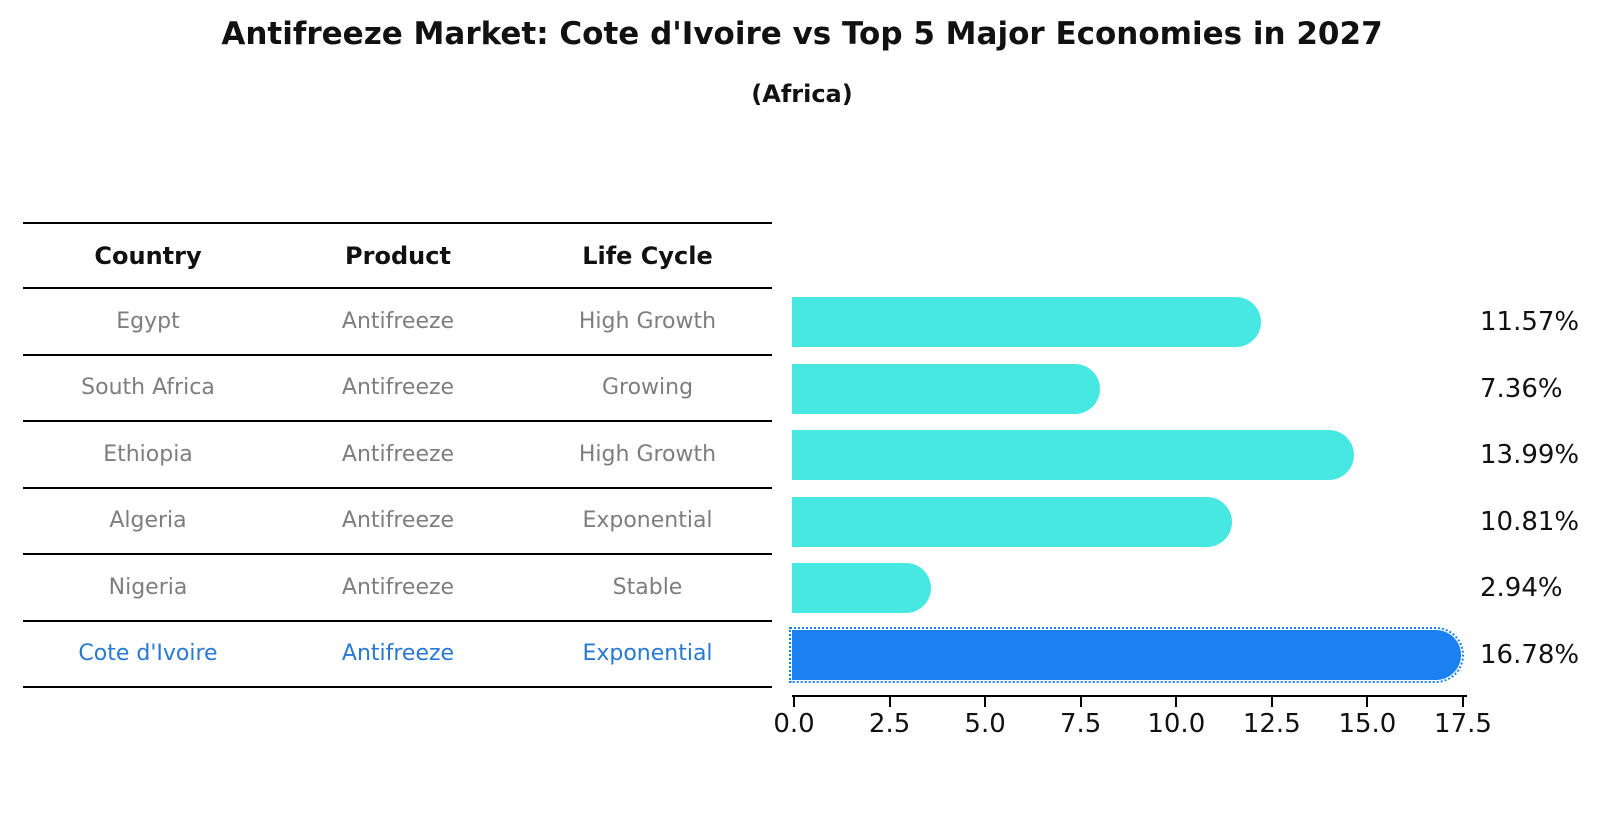  What do you see at coordinates (985, 724) in the screenshot?
I see `x-tick-label: 5.0` at bounding box center [985, 724].